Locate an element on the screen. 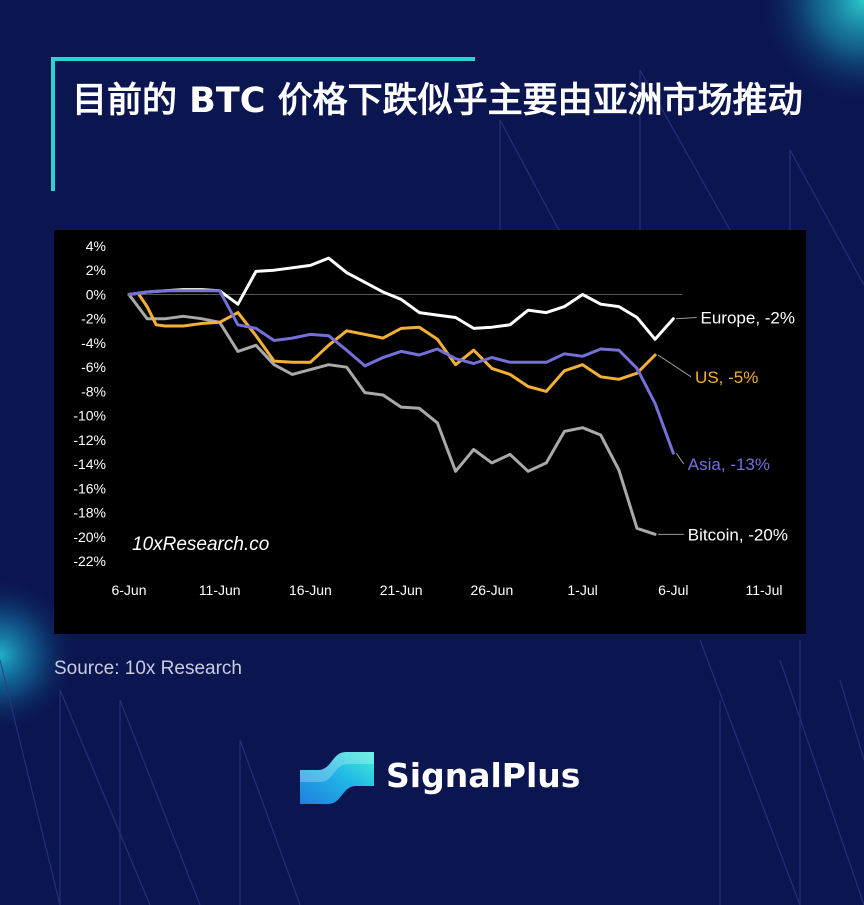 The image size is (864, 905). brand-name: SignalPlus is located at coordinates (483, 775).